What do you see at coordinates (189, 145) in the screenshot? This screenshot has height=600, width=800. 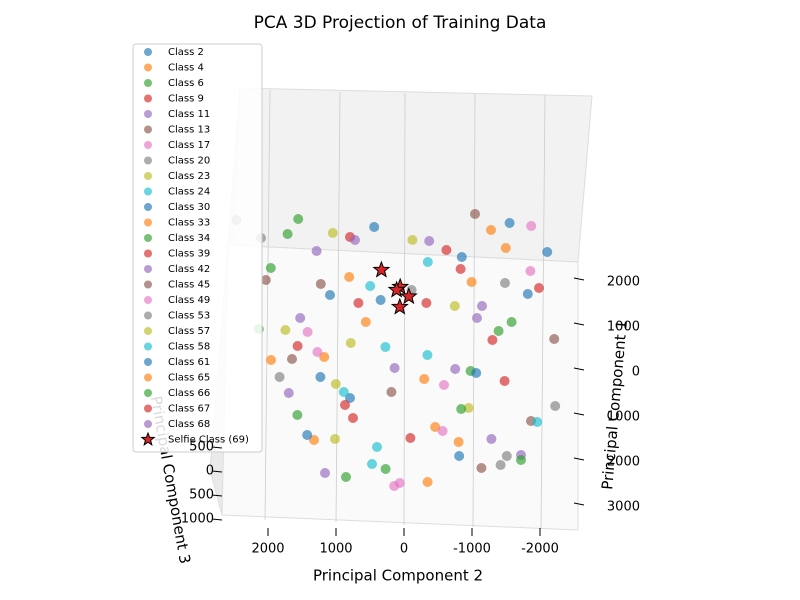 I see `legend-label: Class 17` at bounding box center [189, 145].